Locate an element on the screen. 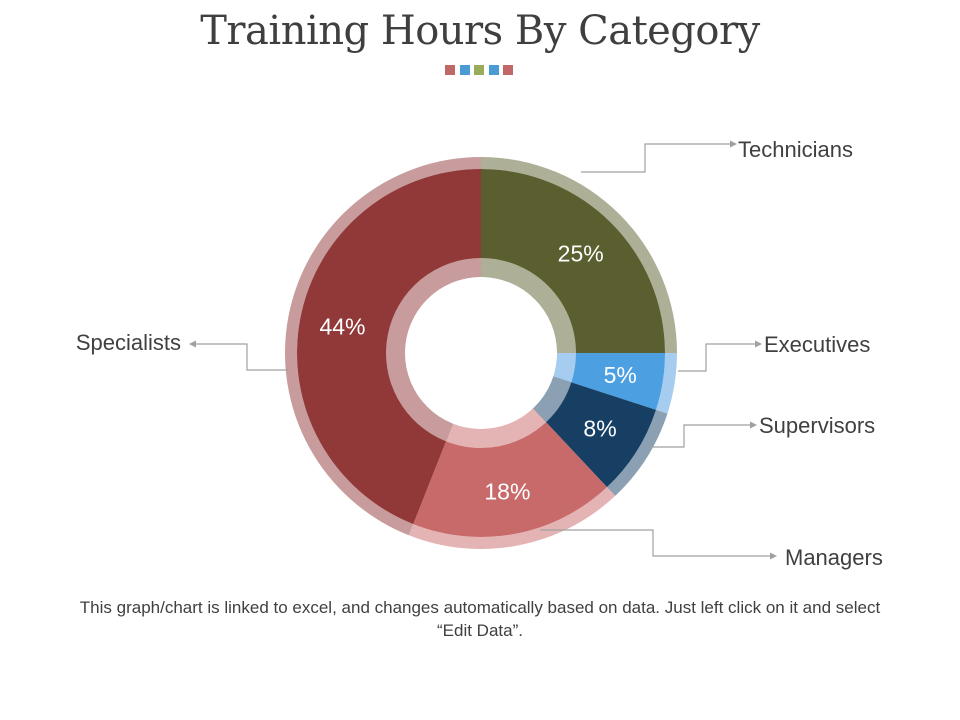  data-label-managers: 18% is located at coordinates (507, 492).